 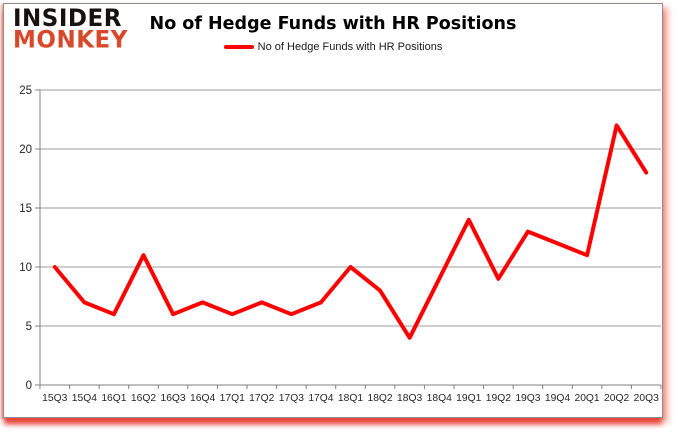 I want to click on y-axis-tick-label: 15, so click(x=25, y=209).